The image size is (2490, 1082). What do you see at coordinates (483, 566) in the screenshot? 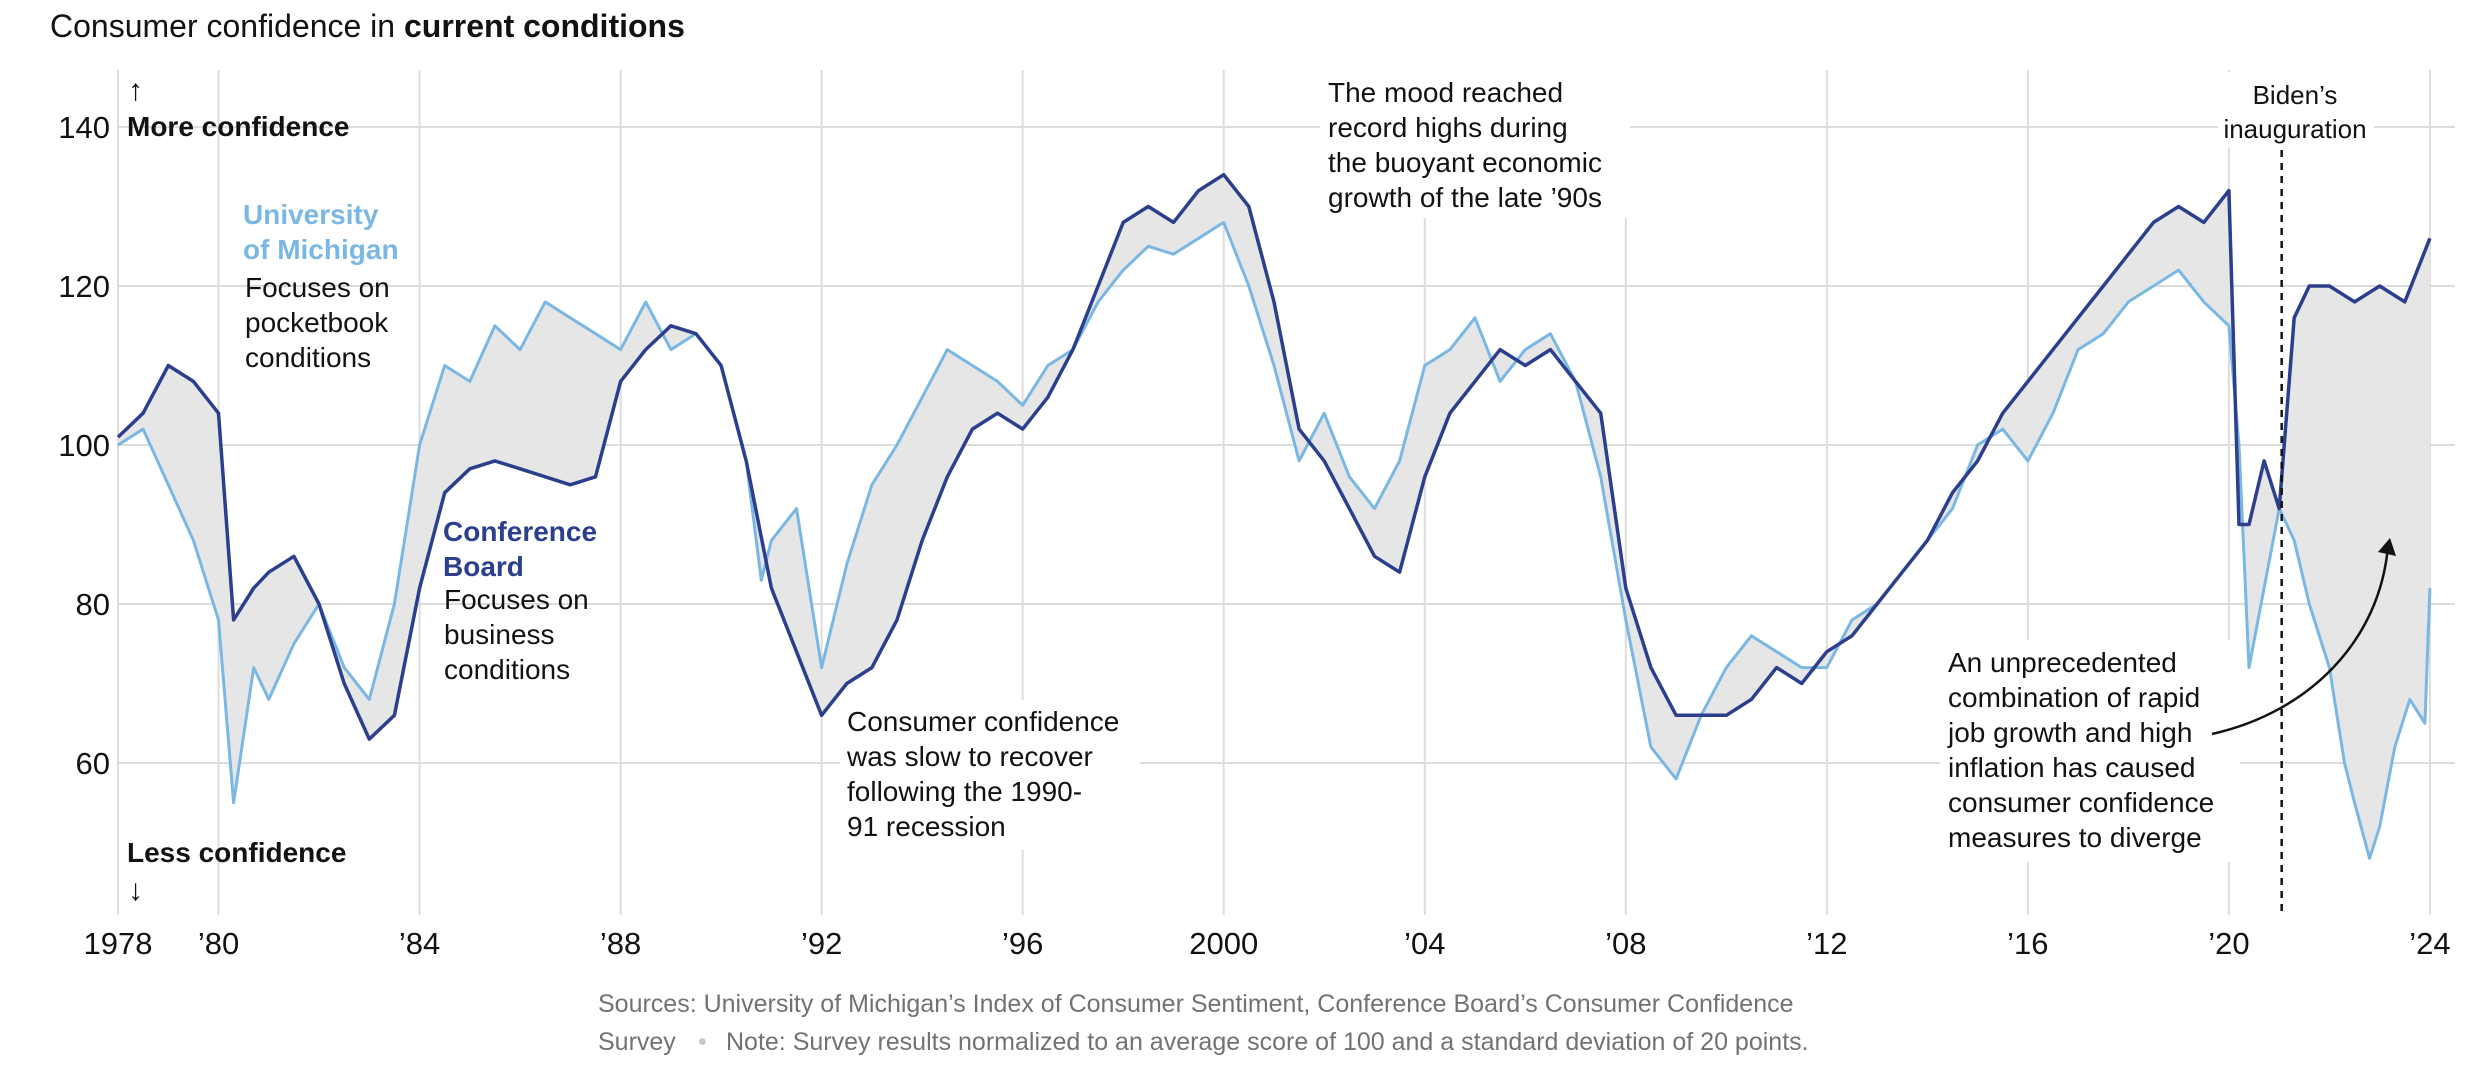
I see `legend-cb-name-2: Board` at bounding box center [483, 566].